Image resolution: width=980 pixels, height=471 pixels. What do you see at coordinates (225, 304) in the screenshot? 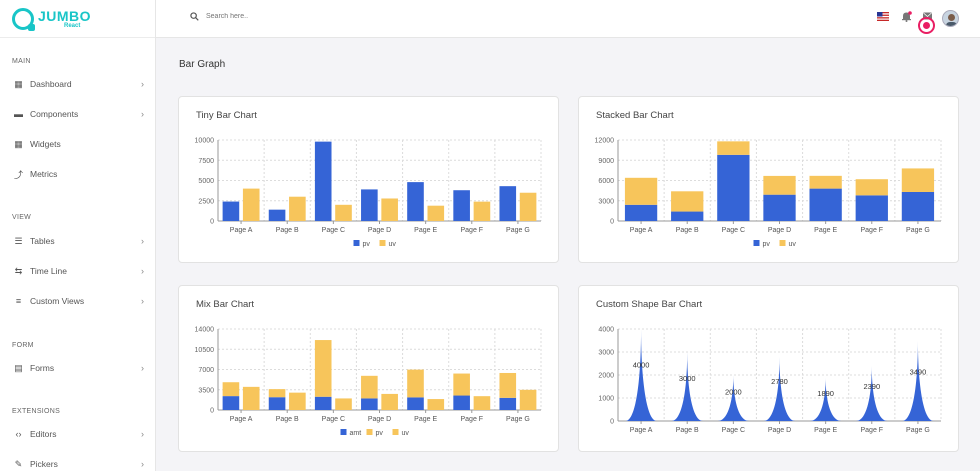
I see `card-title: Mix Bar Chart` at bounding box center [225, 304].